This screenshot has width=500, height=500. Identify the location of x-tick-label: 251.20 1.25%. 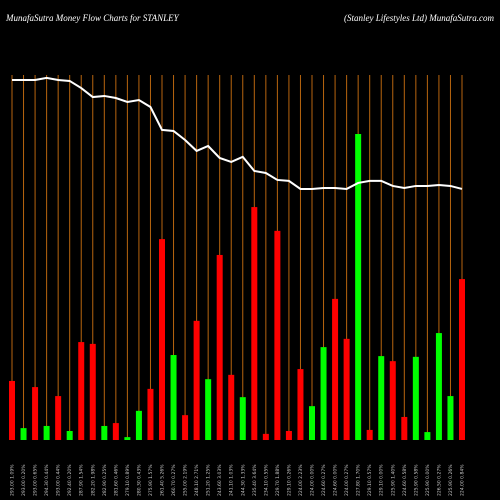
(209, 480).